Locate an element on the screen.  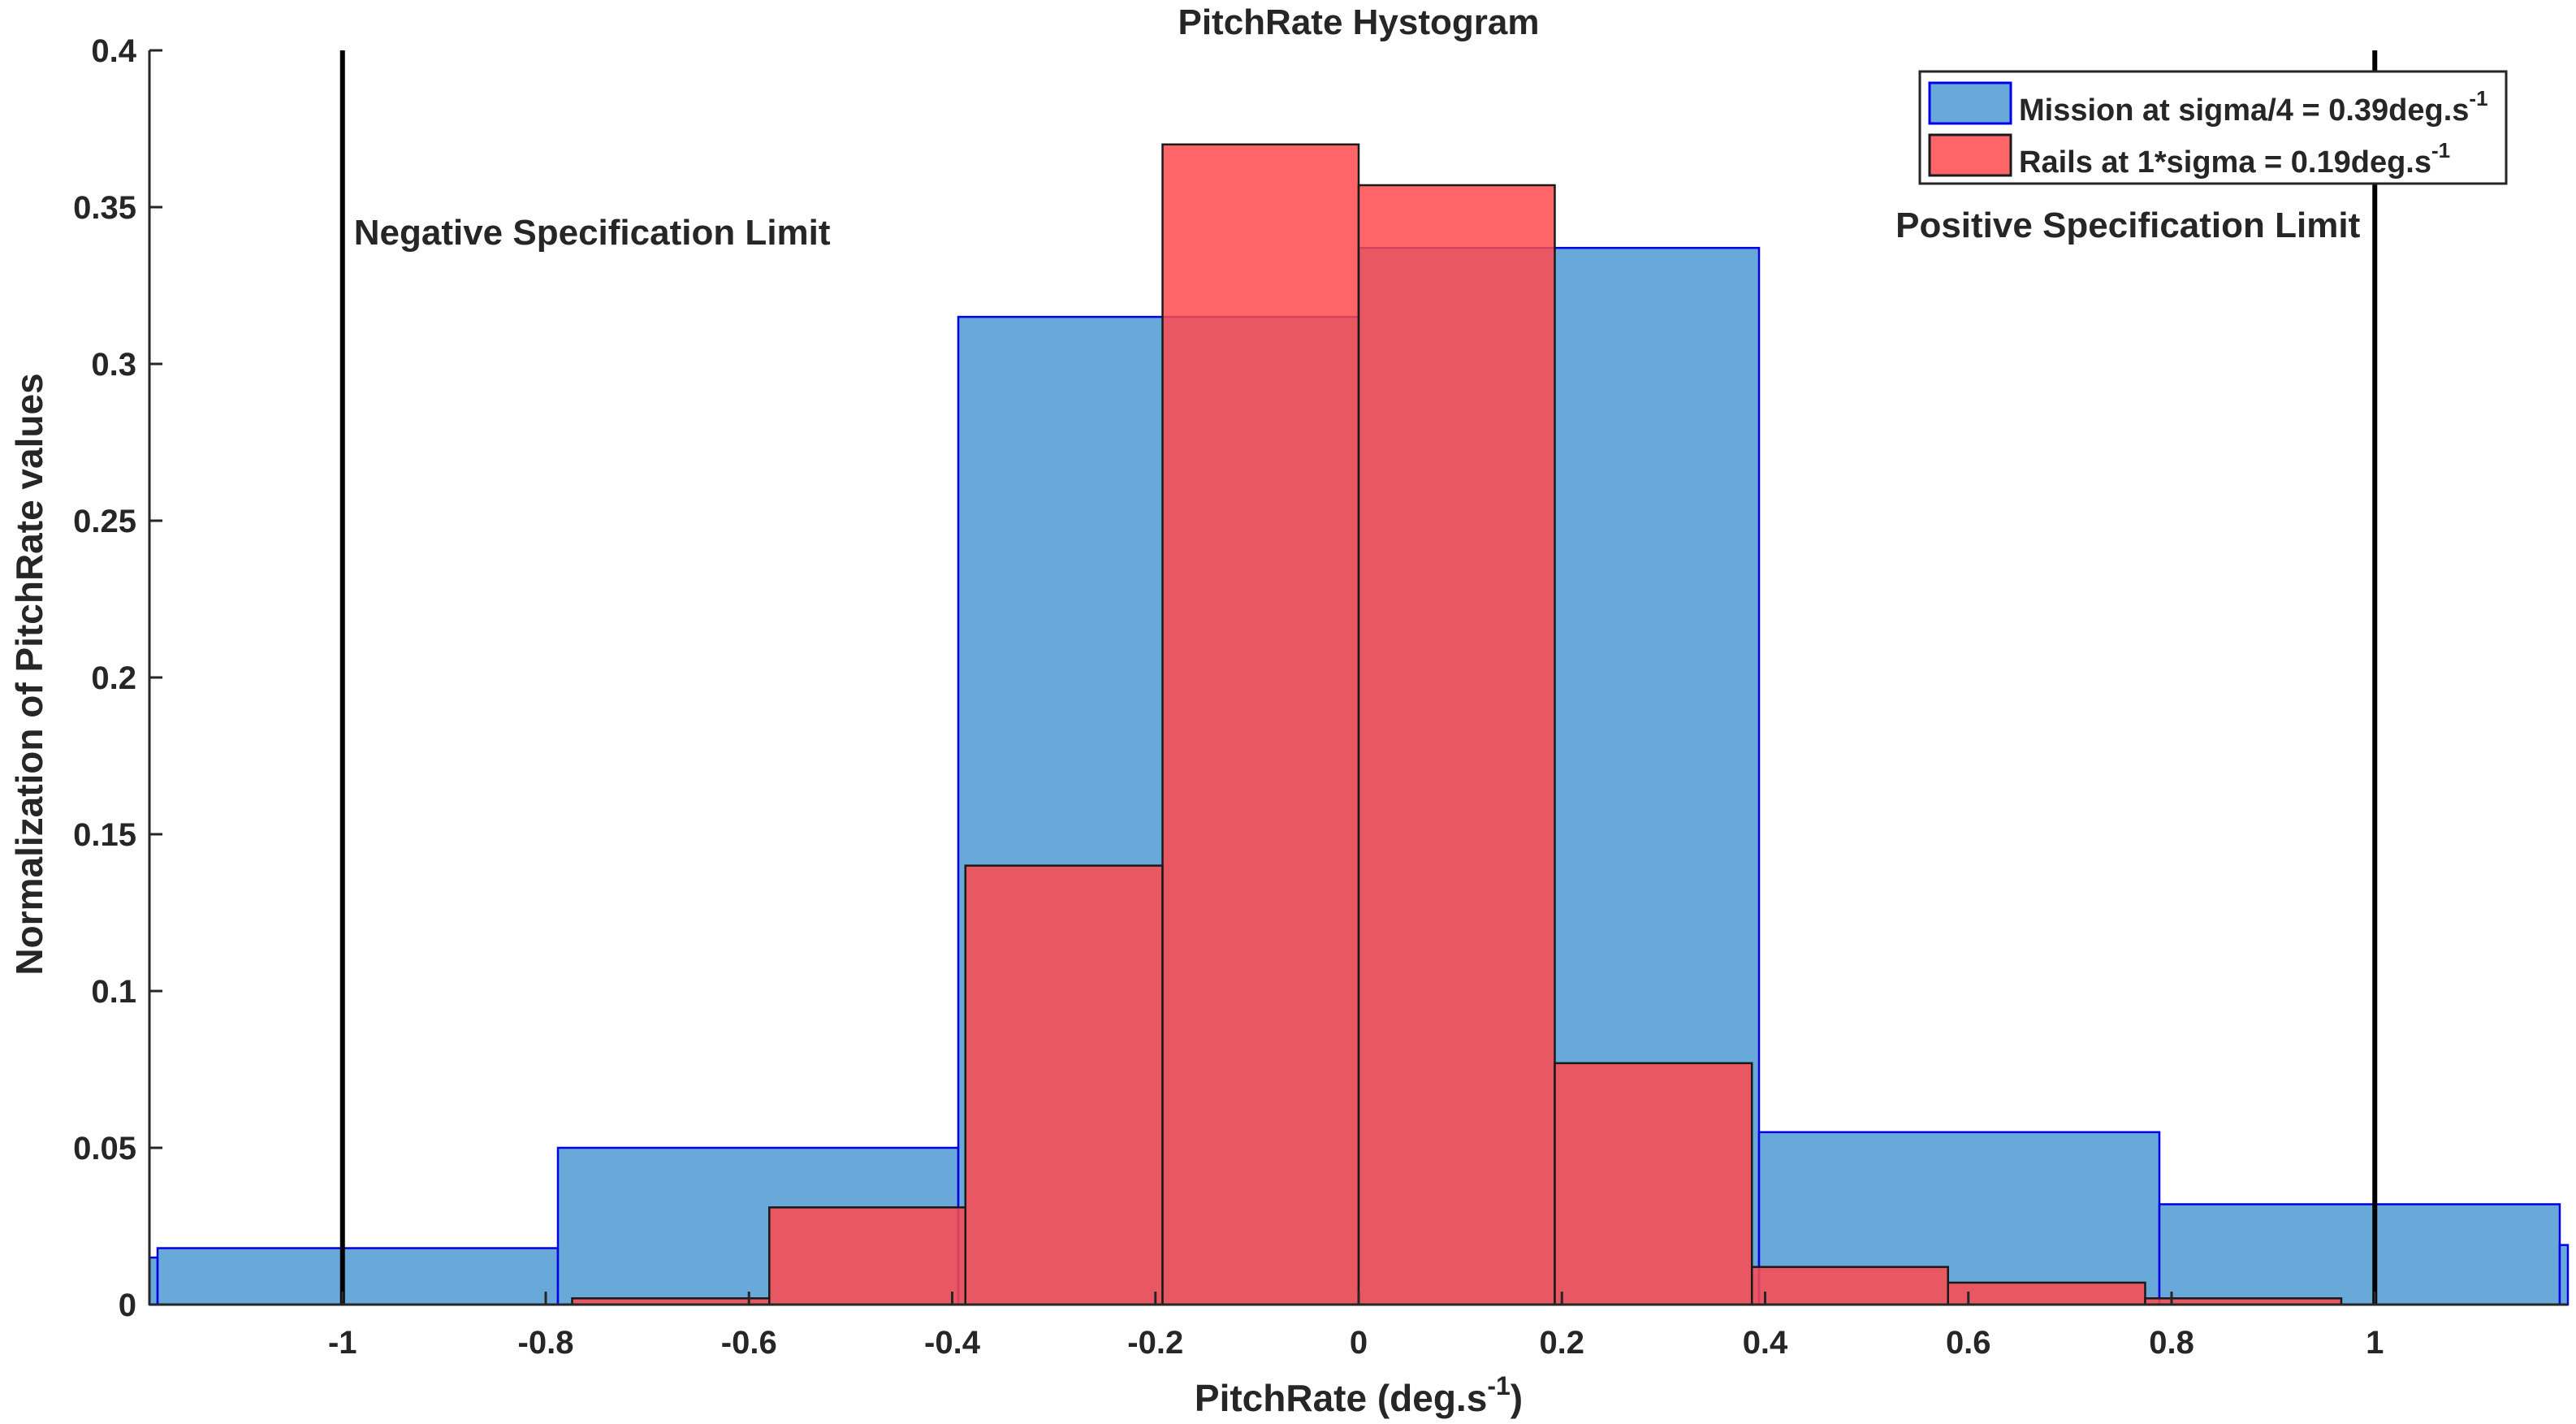
x-tick-label: 1 is located at coordinates (2375, 1343).